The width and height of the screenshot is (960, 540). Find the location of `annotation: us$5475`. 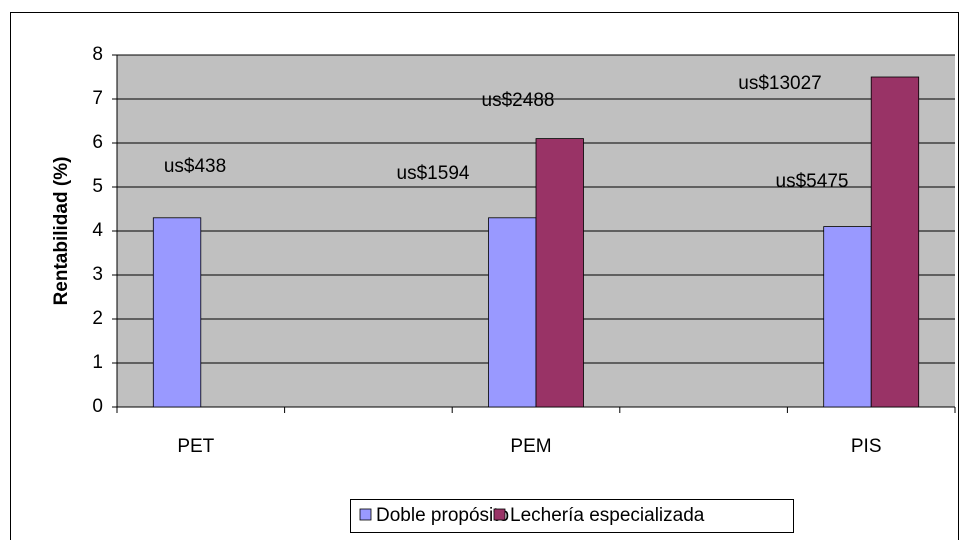

annotation: us$5475 is located at coordinates (812, 181).